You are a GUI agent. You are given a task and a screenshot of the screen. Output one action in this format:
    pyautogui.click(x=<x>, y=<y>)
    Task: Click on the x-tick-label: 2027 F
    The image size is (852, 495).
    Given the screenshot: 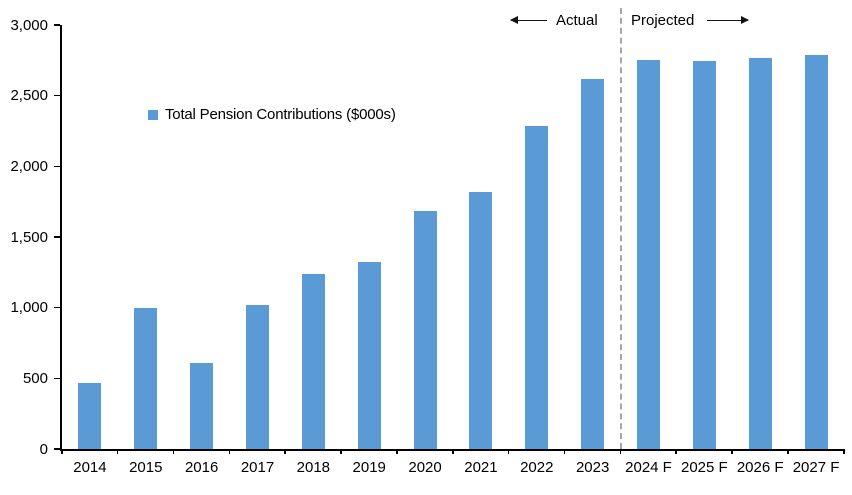 What is the action you would take?
    pyautogui.click(x=816, y=467)
    